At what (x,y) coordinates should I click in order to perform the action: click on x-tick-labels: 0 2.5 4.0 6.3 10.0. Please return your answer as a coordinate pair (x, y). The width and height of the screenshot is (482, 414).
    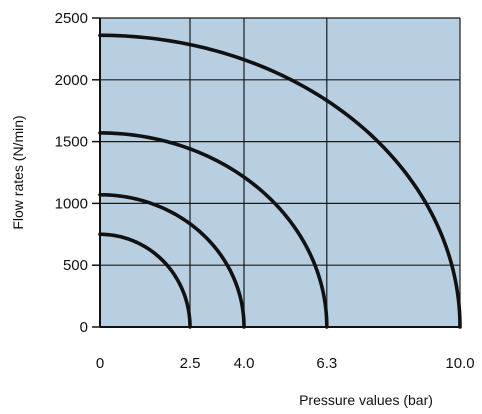
    Looking at the image, I should click on (285, 363).